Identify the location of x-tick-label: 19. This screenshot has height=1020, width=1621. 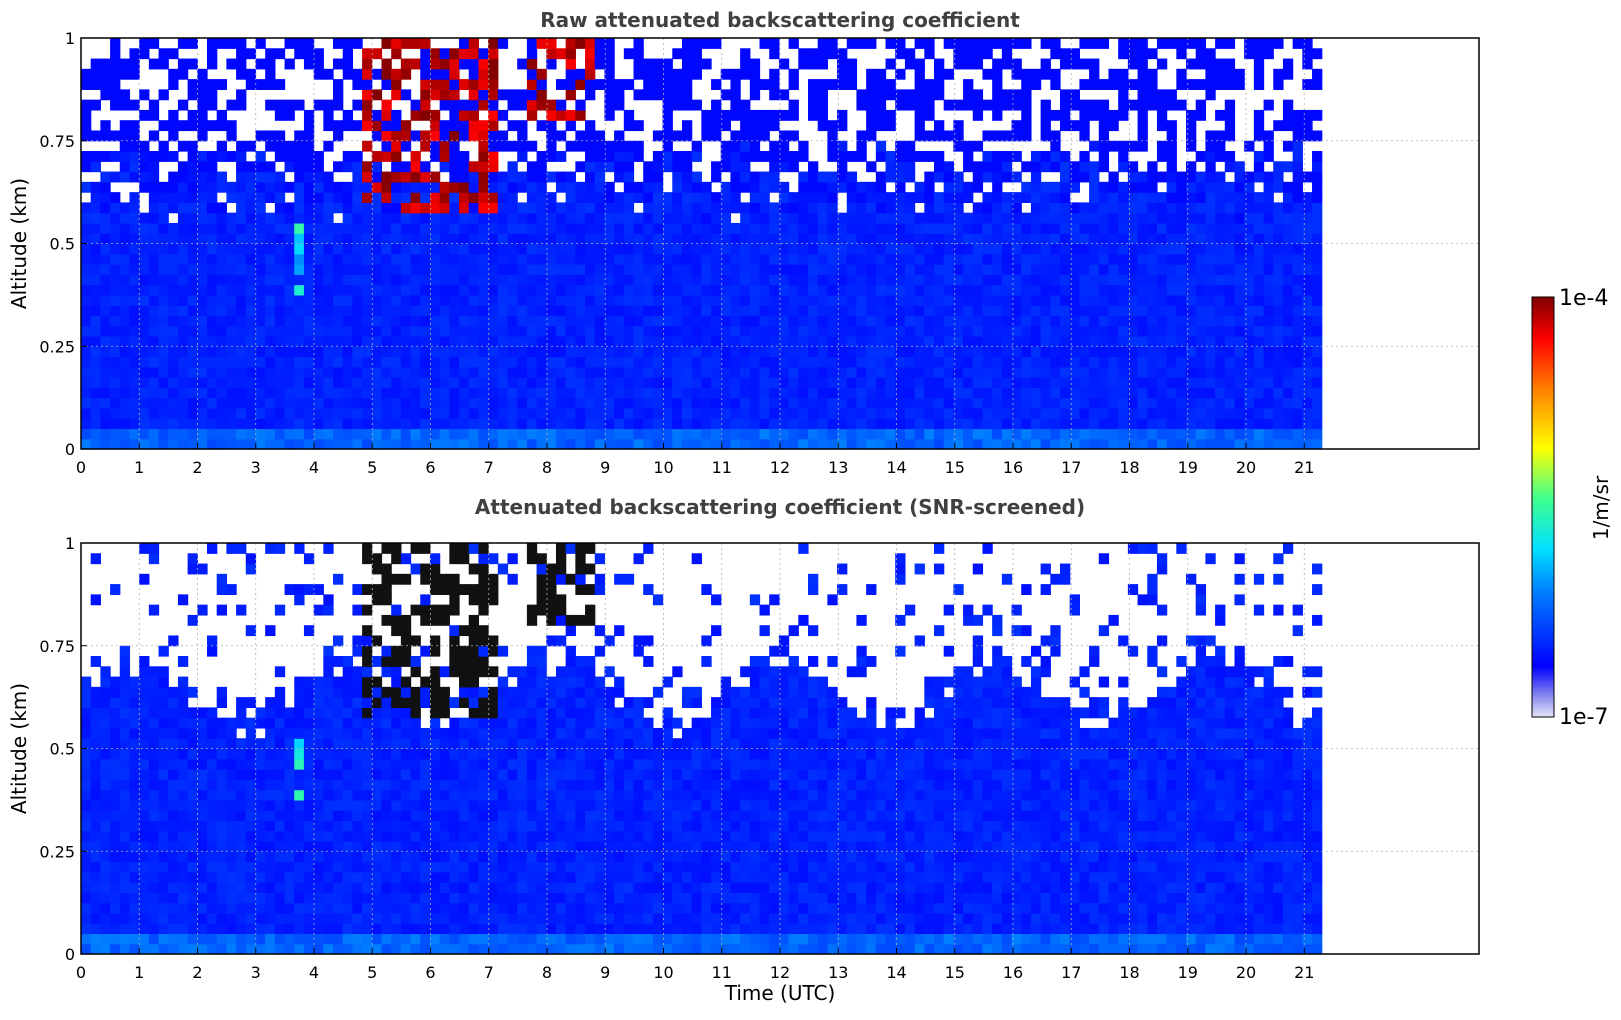
(1188, 467).